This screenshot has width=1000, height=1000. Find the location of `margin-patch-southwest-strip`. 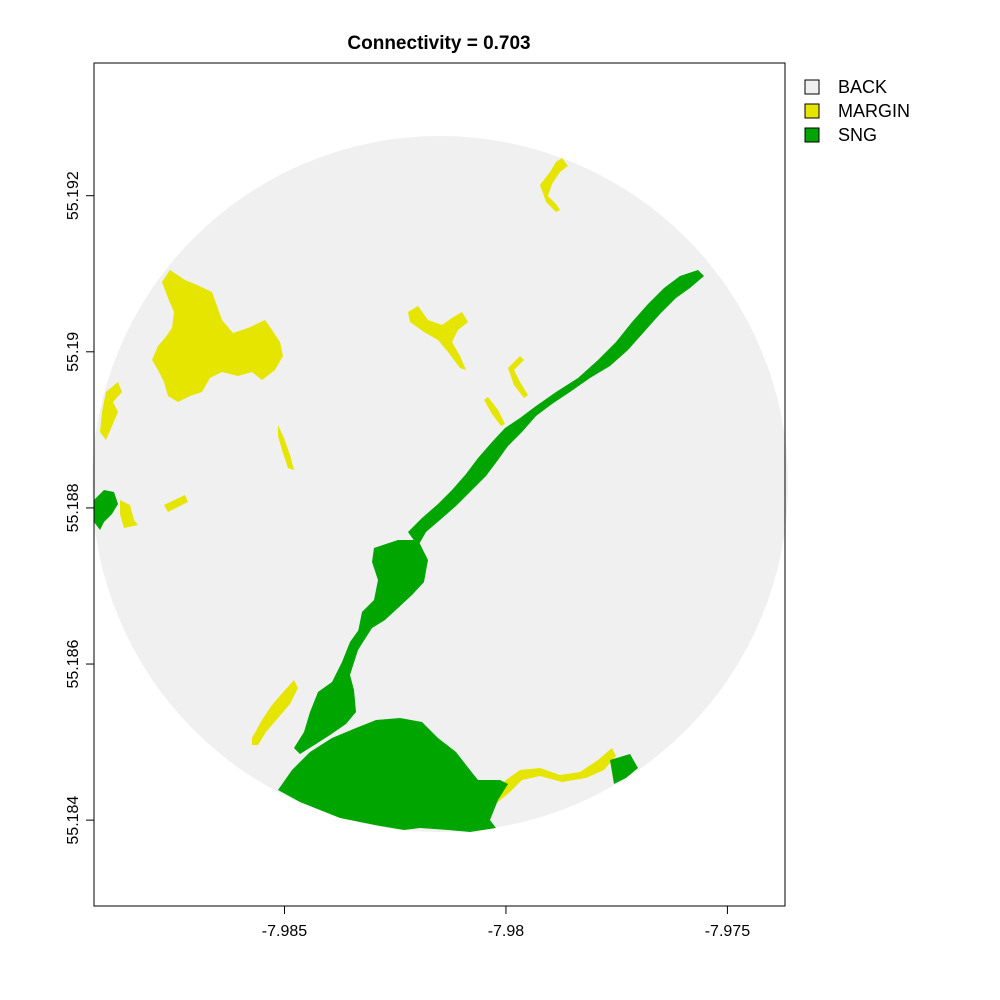

margin-patch-southwest-strip is located at coordinates (275, 712).